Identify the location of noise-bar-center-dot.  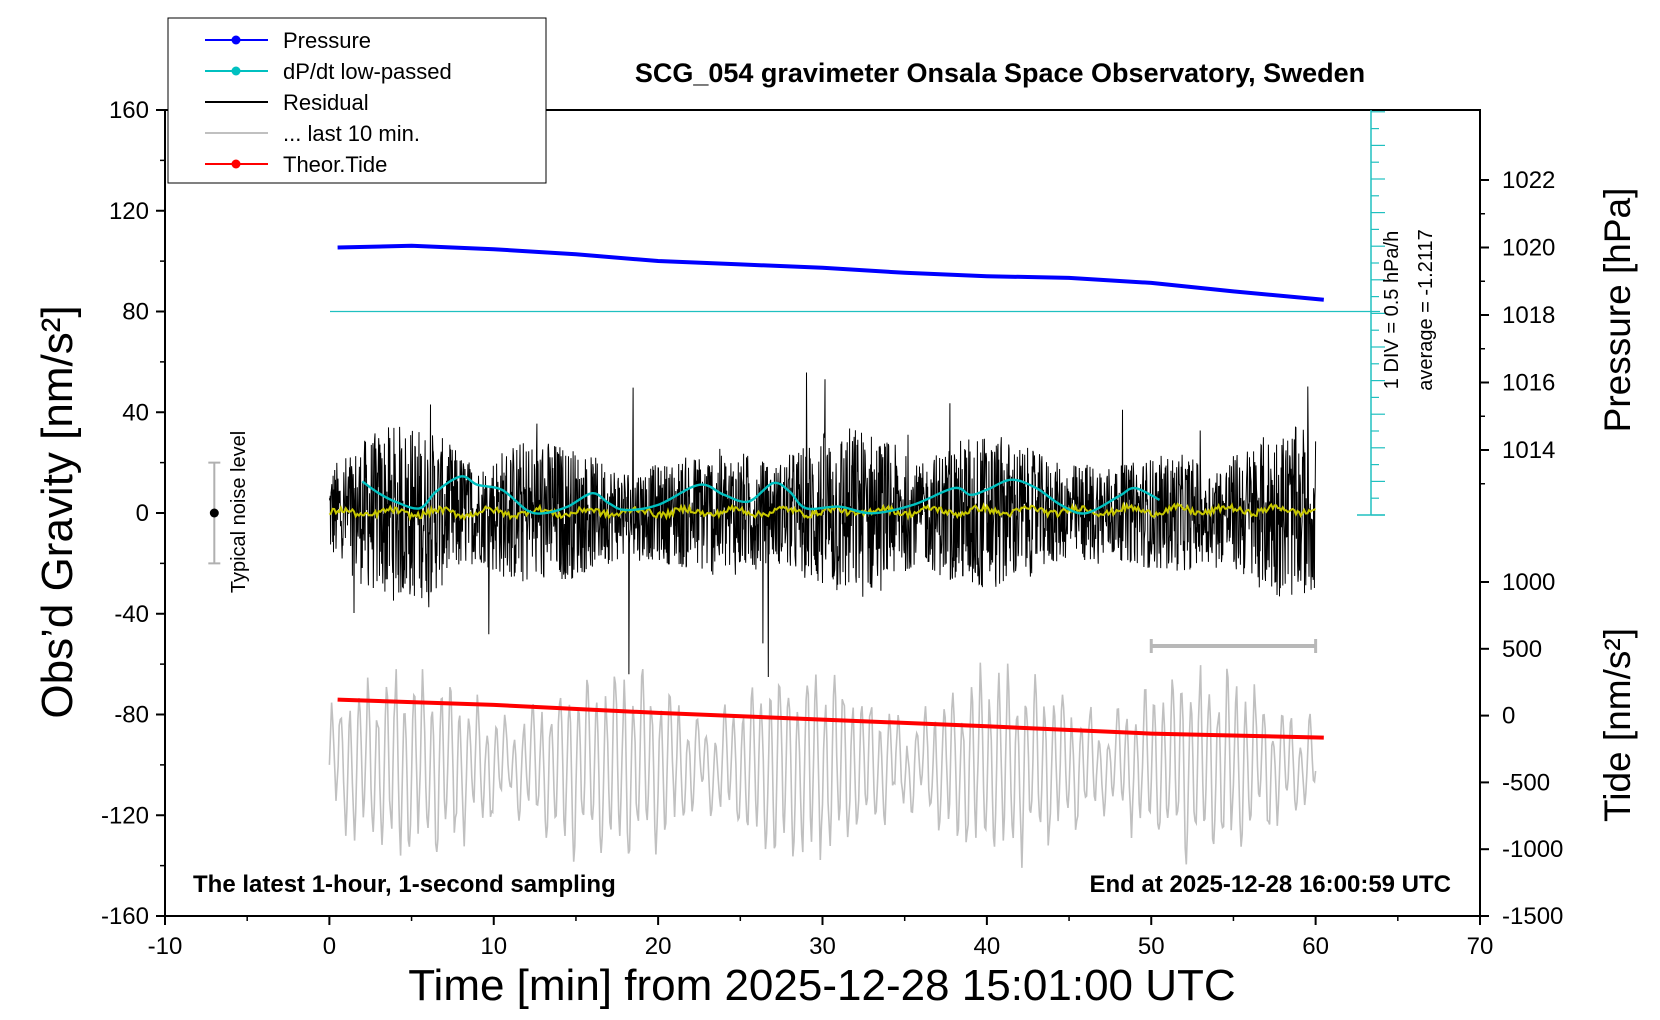
(214, 513).